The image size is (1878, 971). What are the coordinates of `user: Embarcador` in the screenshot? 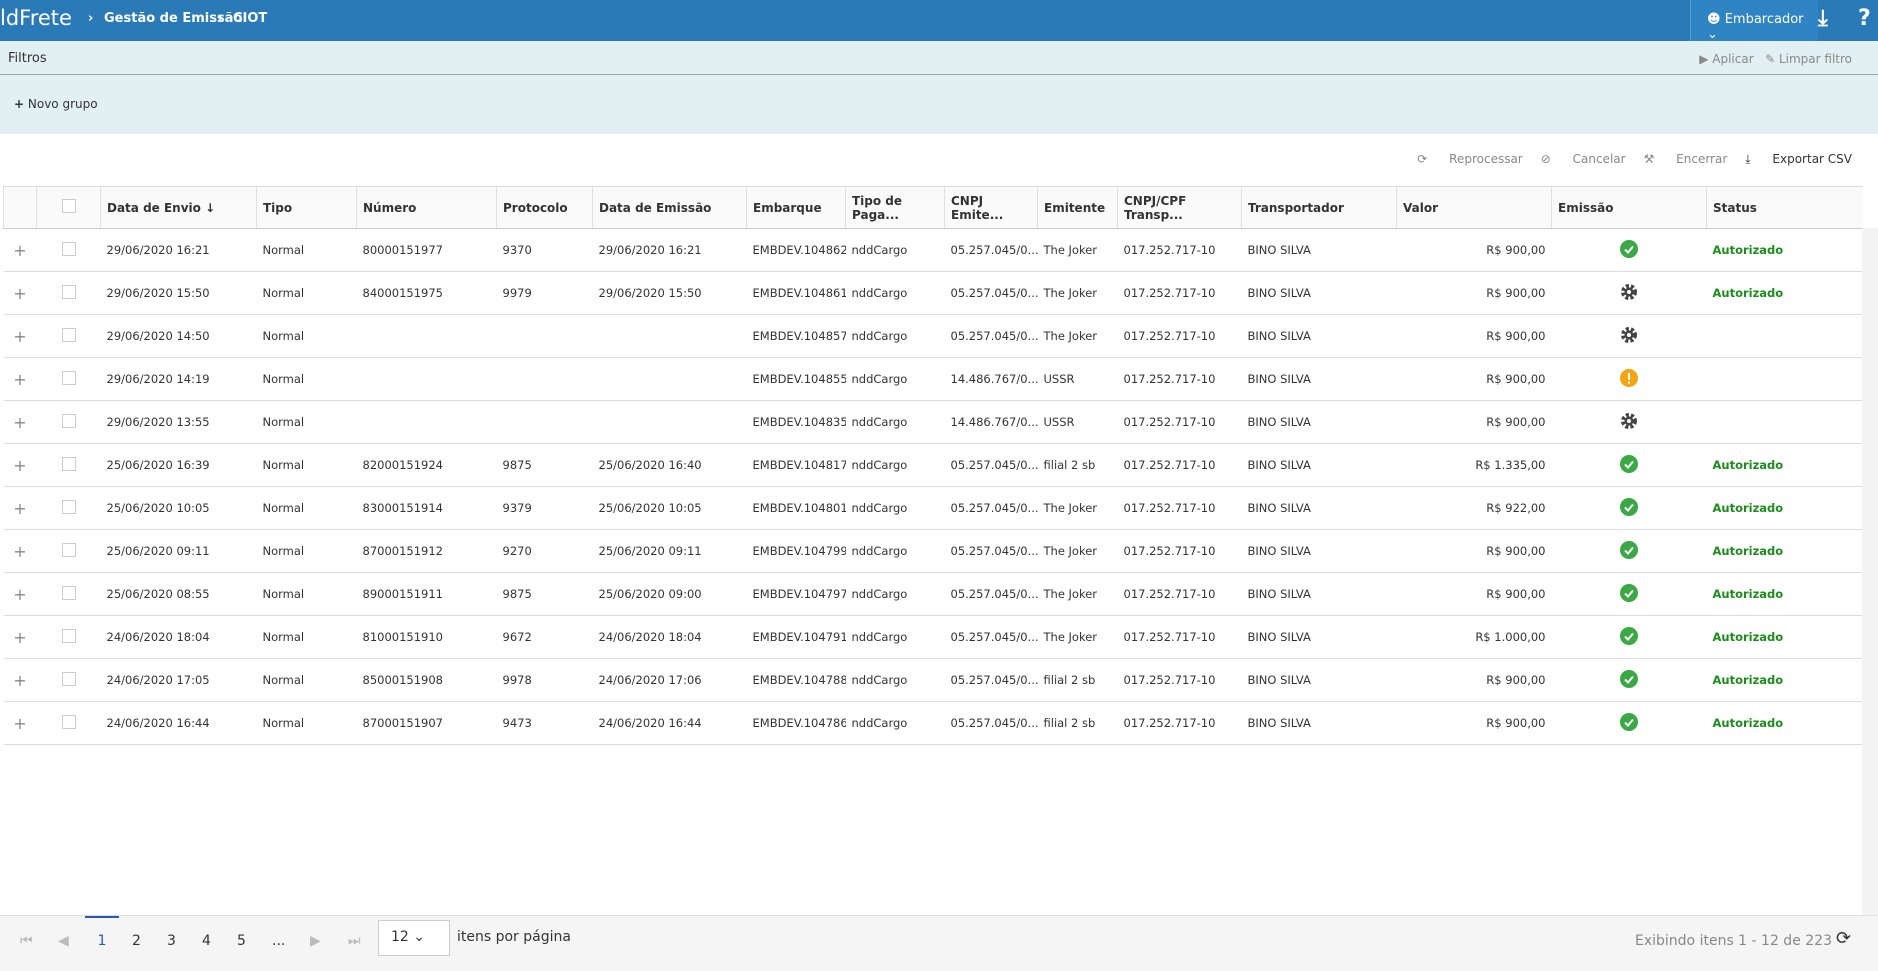 It's located at (1764, 19).